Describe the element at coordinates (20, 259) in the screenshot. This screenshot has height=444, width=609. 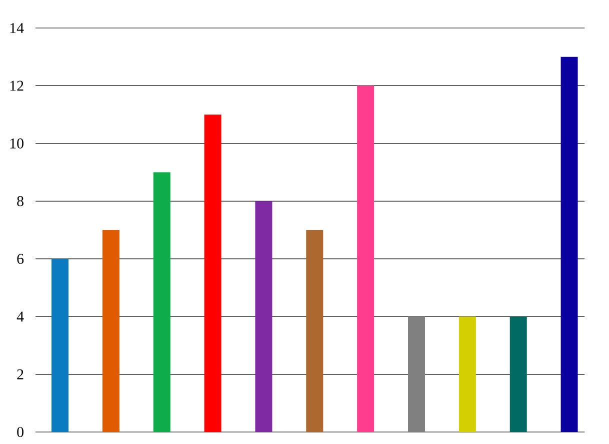
I see `y-tick-label: 6` at that location.